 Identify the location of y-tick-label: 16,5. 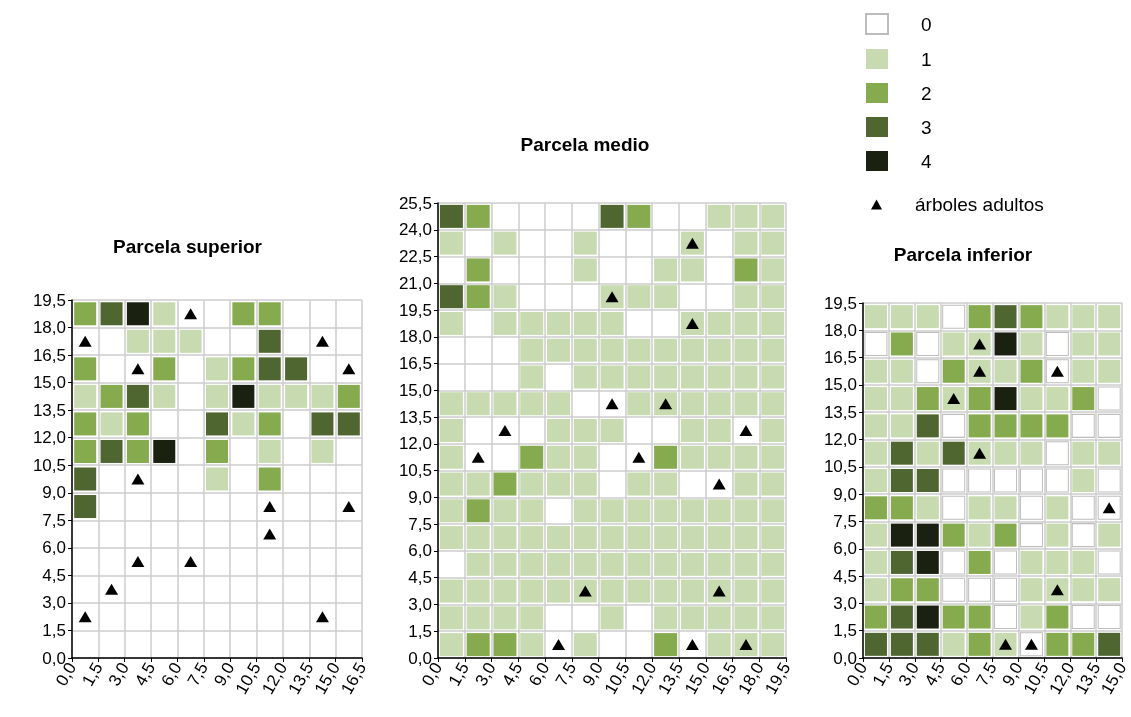
(49, 355).